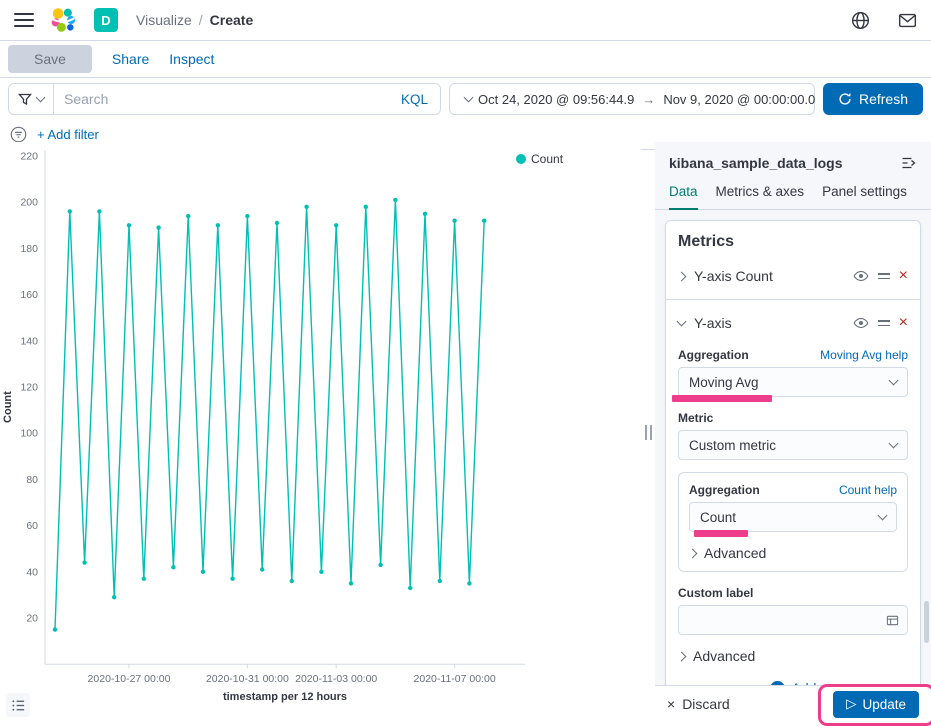 The width and height of the screenshot is (931, 726). What do you see at coordinates (792, 323) in the screenshot?
I see `metric-yaxis-row: Y-axis ×` at bounding box center [792, 323].